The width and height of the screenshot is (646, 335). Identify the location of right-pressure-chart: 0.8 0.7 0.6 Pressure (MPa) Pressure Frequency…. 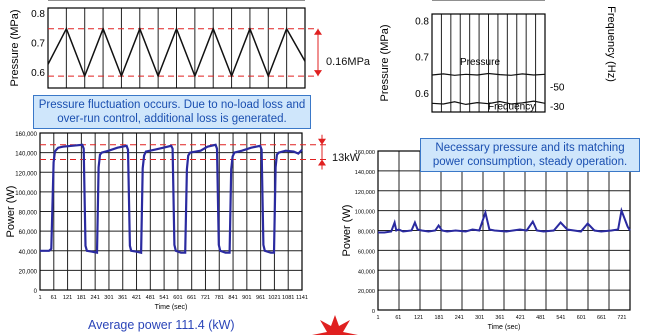
(498, 56).